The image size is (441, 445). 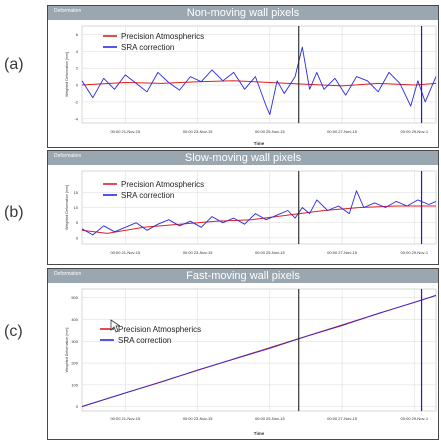 I want to click on chart-title: Non-moving wall pixels, so click(x=243, y=13).